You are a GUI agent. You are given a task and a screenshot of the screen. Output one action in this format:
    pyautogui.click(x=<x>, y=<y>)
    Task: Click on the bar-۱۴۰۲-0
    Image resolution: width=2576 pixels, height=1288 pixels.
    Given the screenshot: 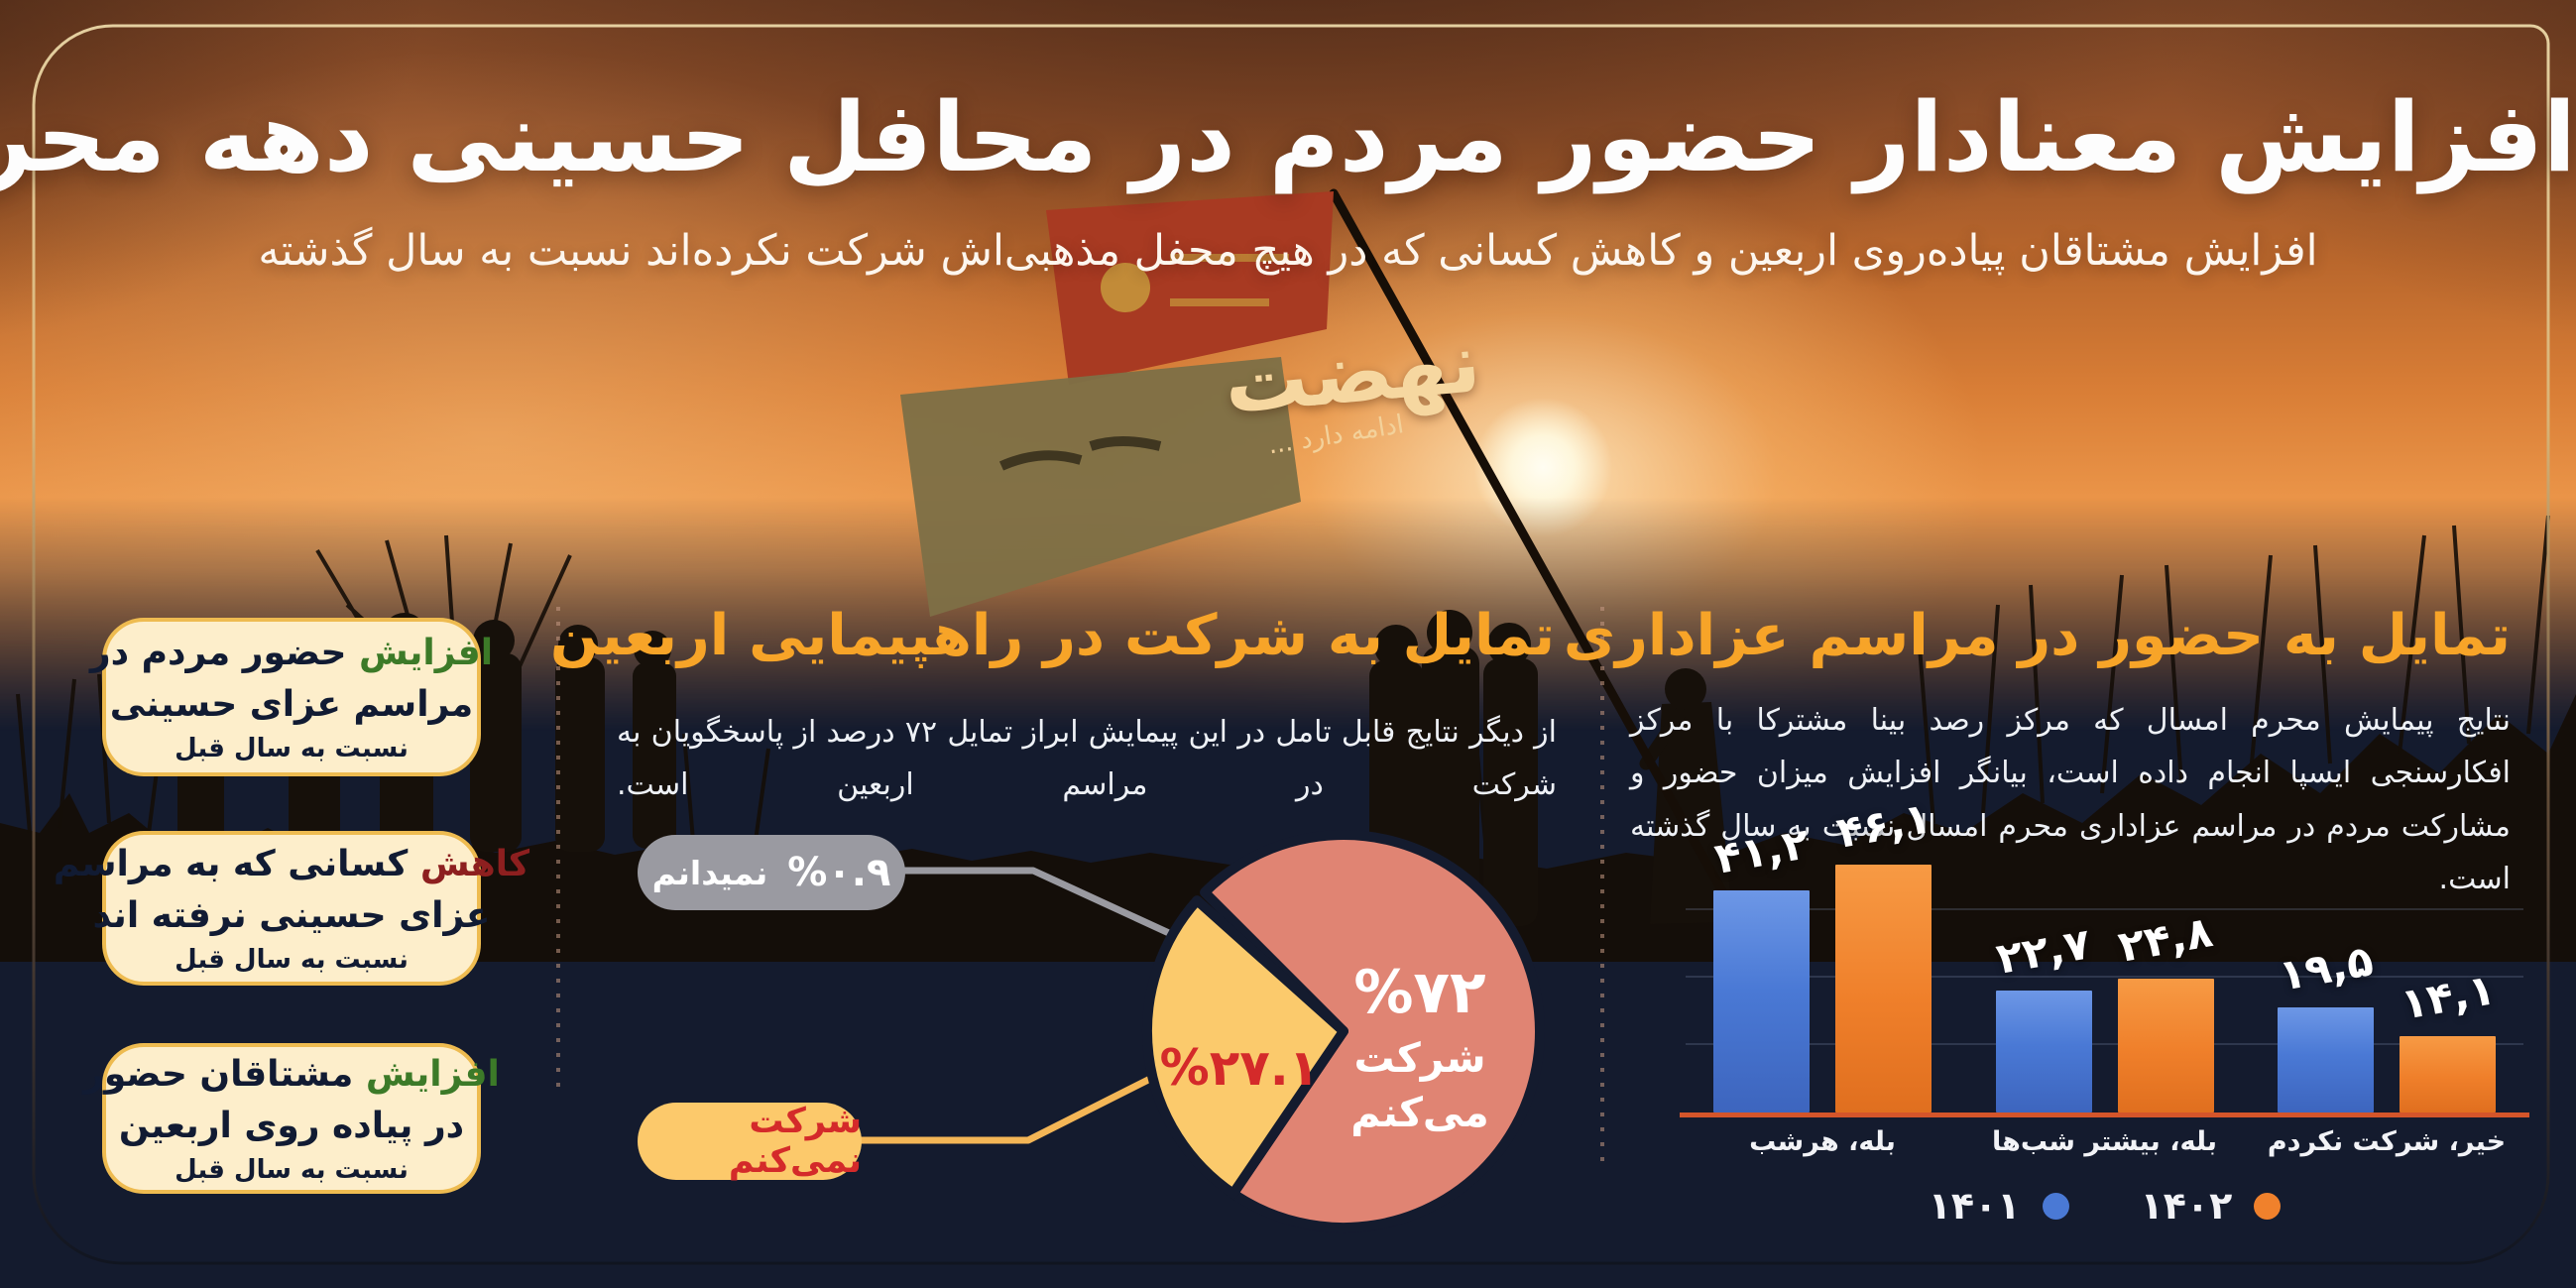 What is the action you would take?
    pyautogui.click(x=1884, y=989)
    